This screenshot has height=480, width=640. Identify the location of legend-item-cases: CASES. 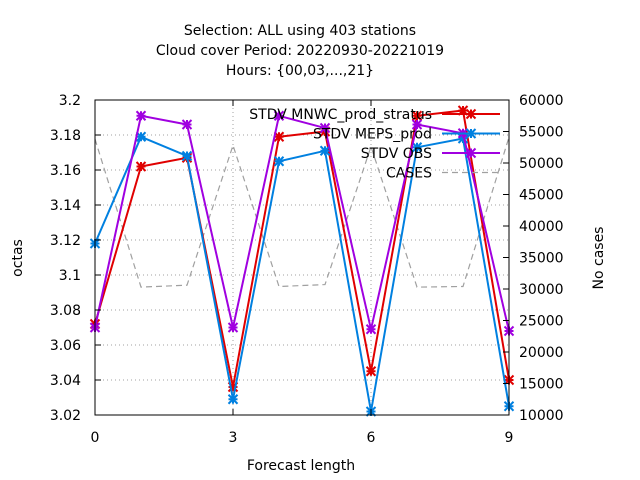
(443, 174).